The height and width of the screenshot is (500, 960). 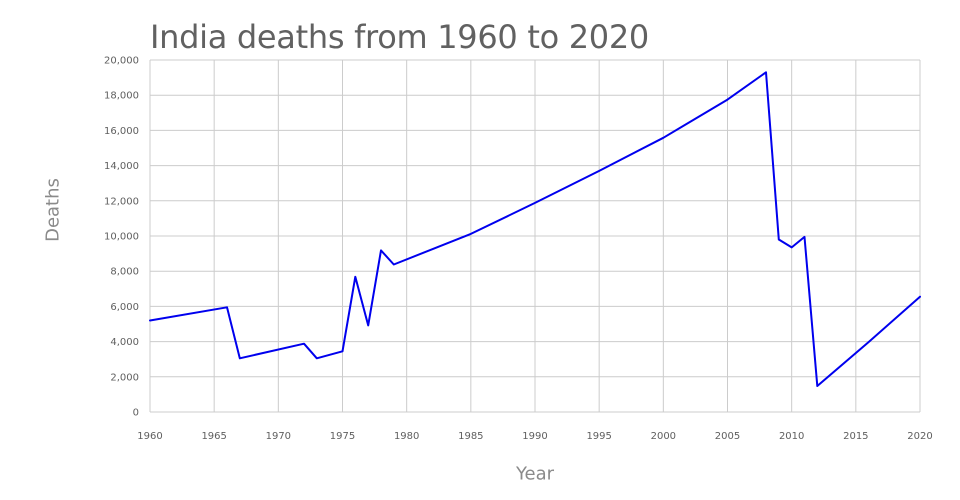 What do you see at coordinates (406, 436) in the screenshot?
I see `x-tick-label: 1980` at bounding box center [406, 436].